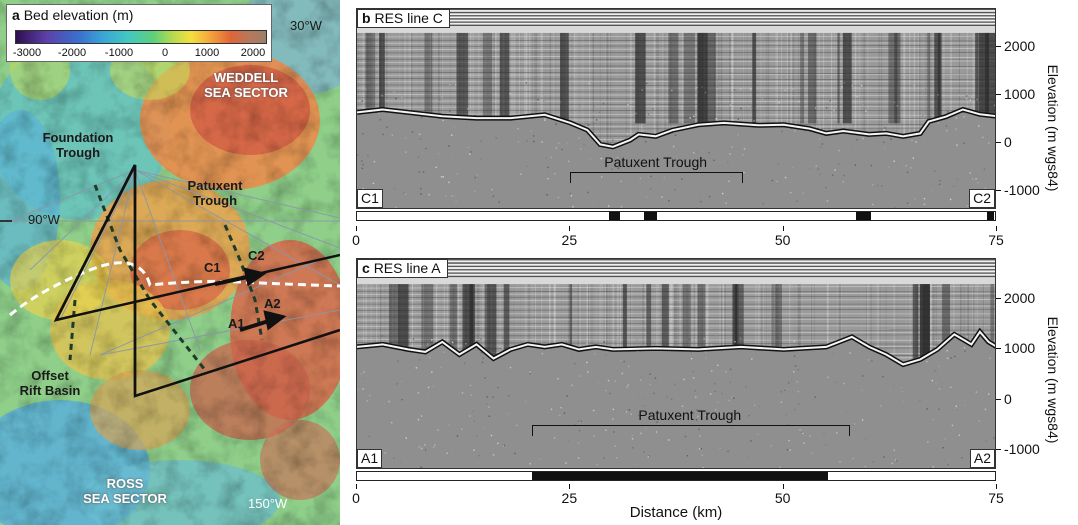 The height and width of the screenshot is (525, 1078). What do you see at coordinates (678, 239) in the screenshot?
I see `x-axis-c: 0 25 50 75` at bounding box center [678, 239].